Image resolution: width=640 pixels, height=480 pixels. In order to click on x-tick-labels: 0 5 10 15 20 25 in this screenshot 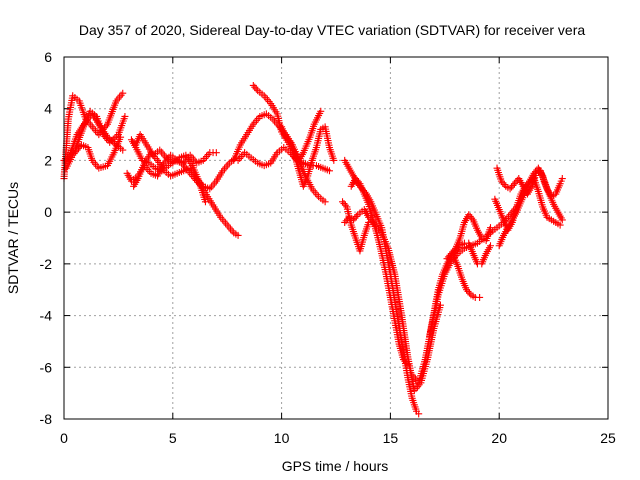, I will do `click(338, 438)`.